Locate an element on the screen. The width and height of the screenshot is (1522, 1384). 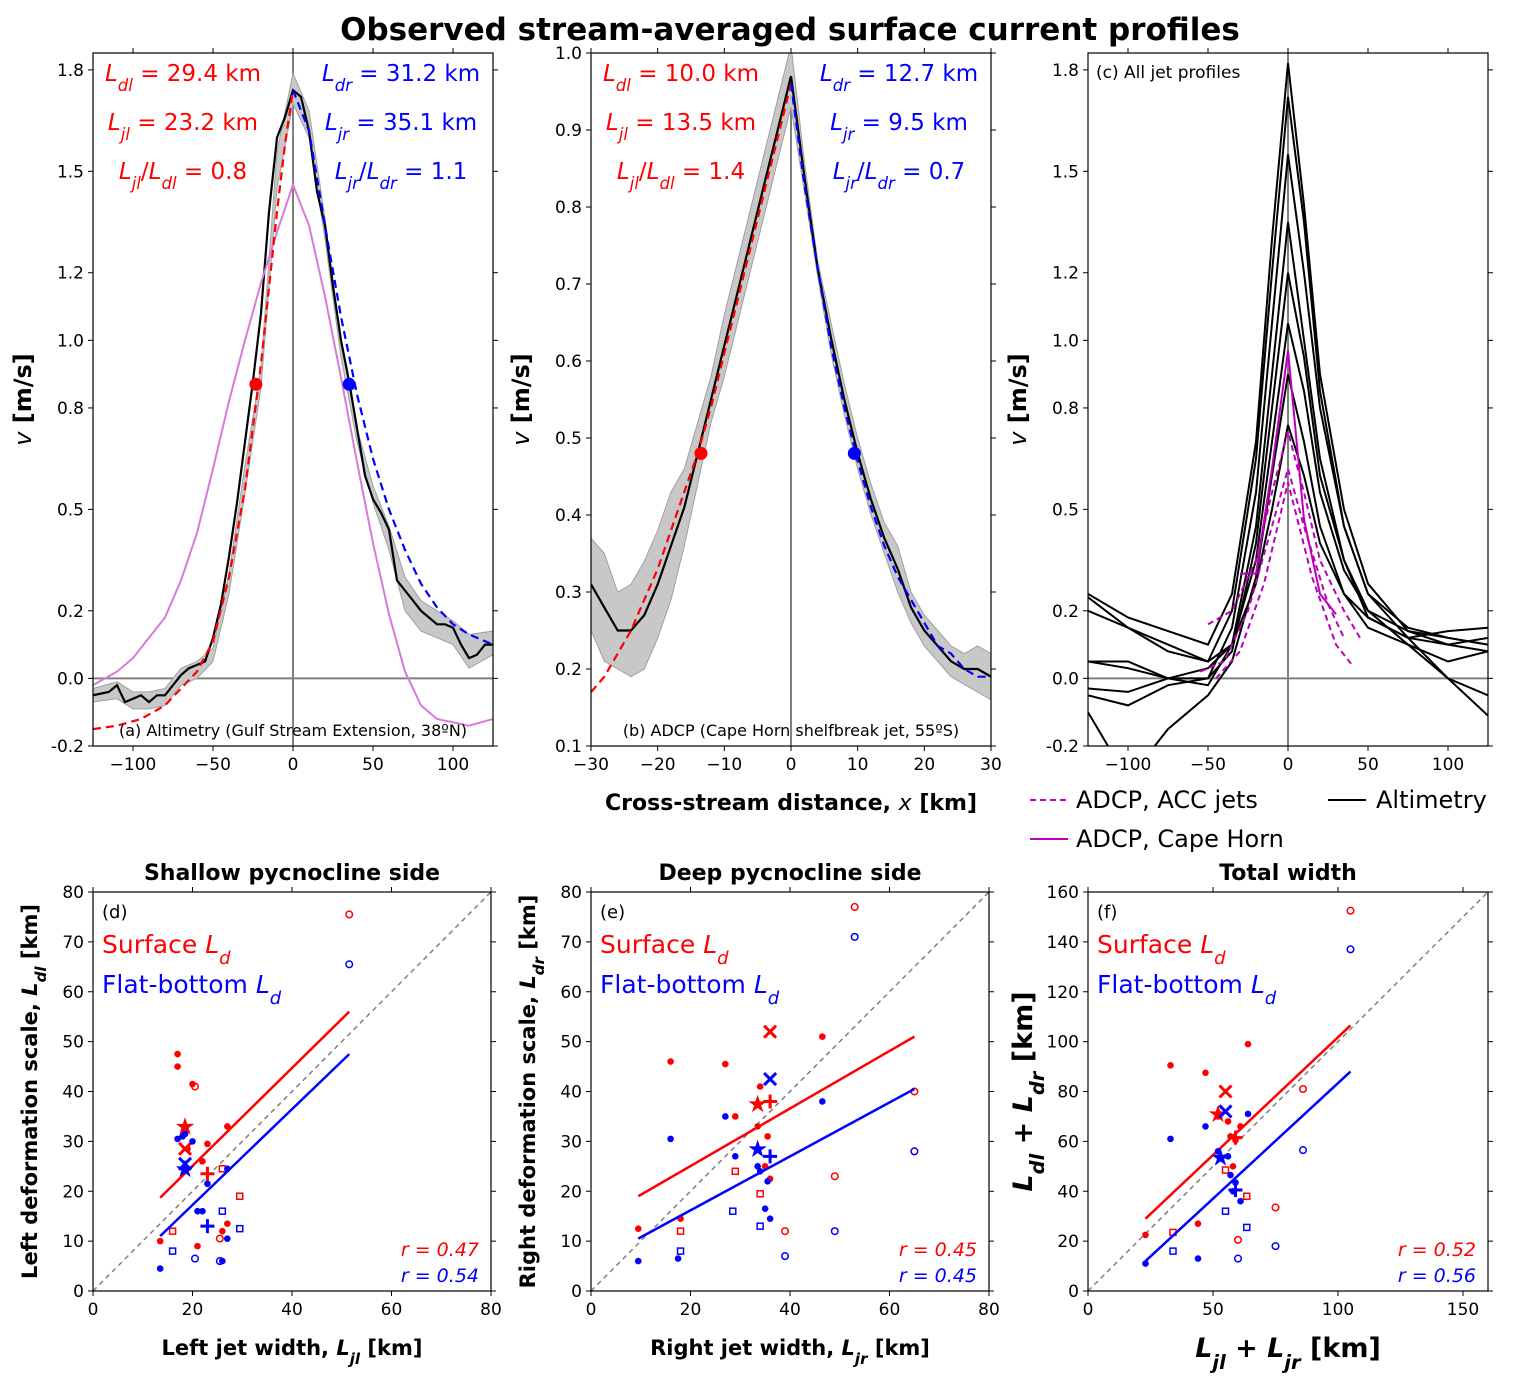
flat-star-point: ★ is located at coordinates (185, 1169).